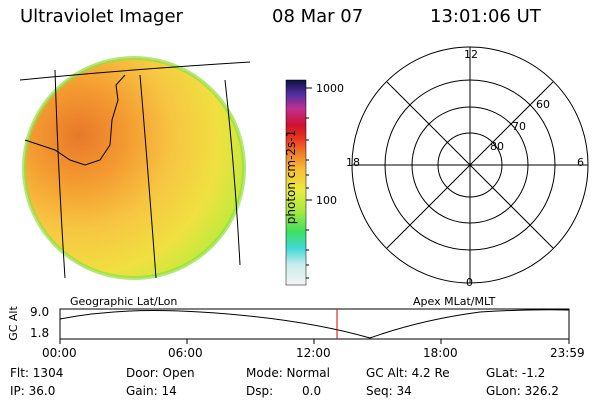 This screenshot has height=400, width=600. What do you see at coordinates (40, 333) in the screenshot?
I see `timeline-ytick-1-8: 1.8` at bounding box center [40, 333].